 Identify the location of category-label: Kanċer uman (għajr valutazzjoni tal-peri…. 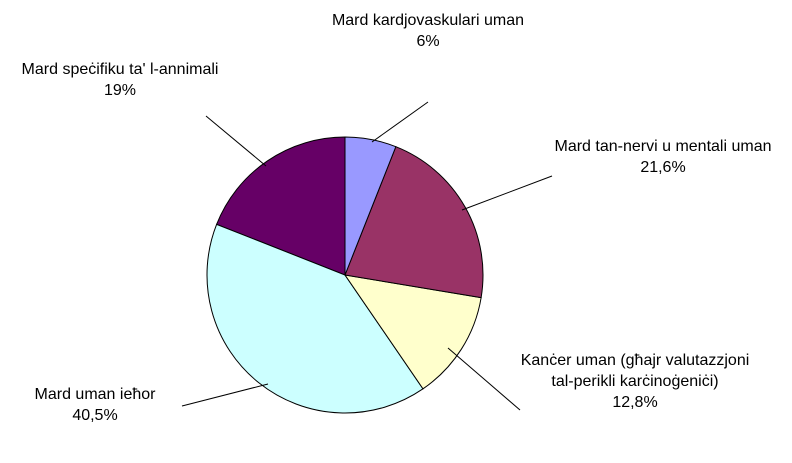
(635, 371).